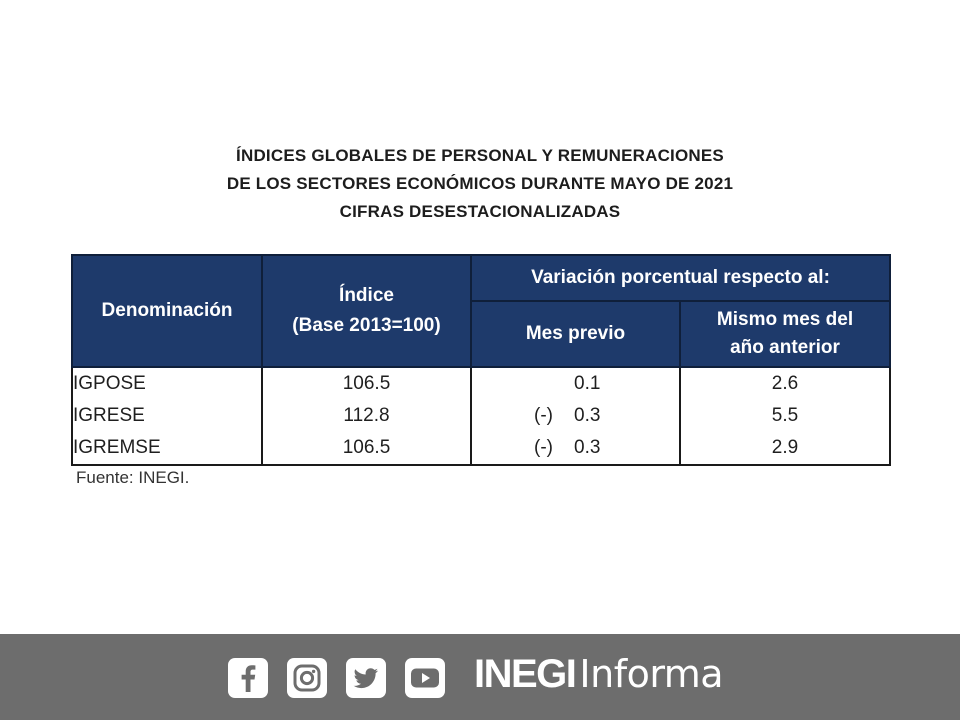 This screenshot has height=720, width=960. Describe the element at coordinates (366, 678) in the screenshot. I see `twitter-icon` at that location.